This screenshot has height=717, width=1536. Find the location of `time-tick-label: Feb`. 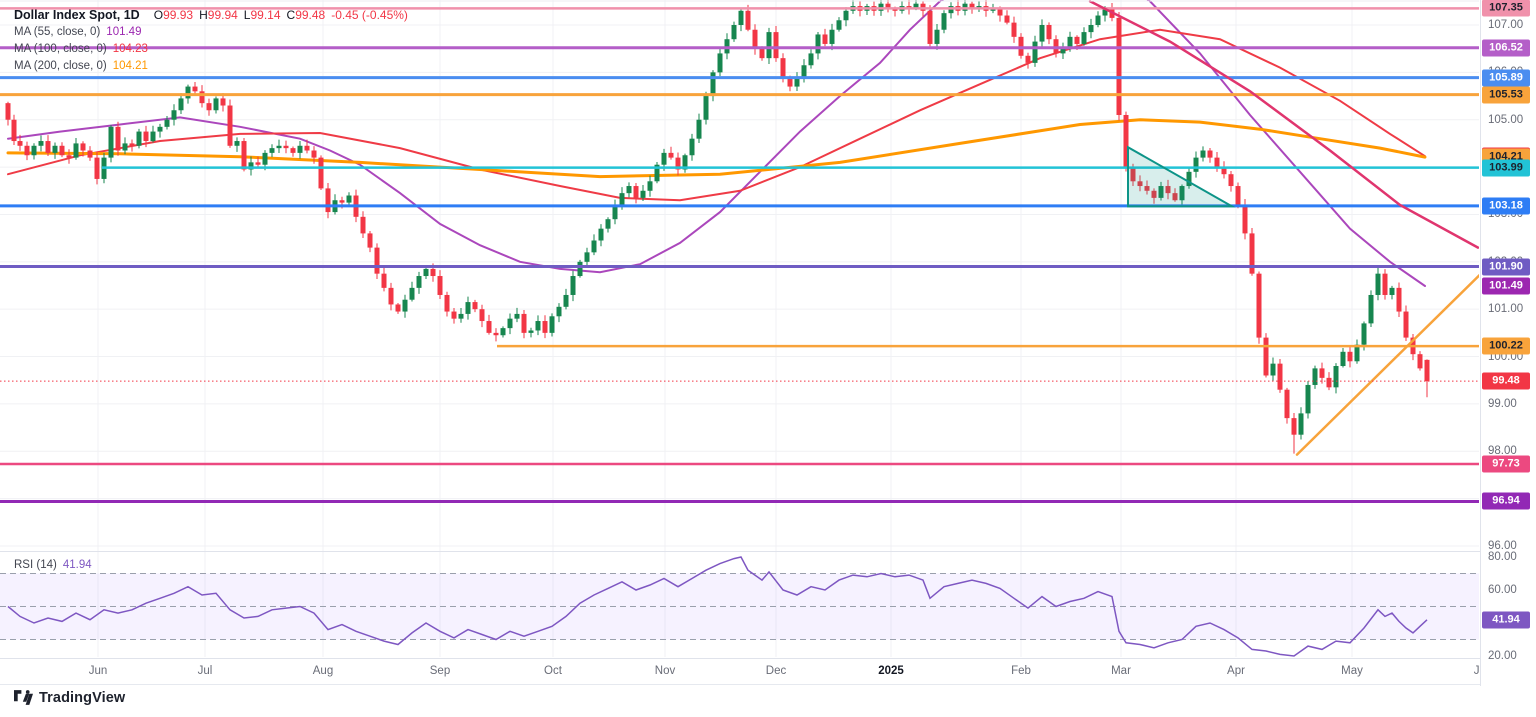

time-tick-label: Feb is located at coordinates (1021, 671).